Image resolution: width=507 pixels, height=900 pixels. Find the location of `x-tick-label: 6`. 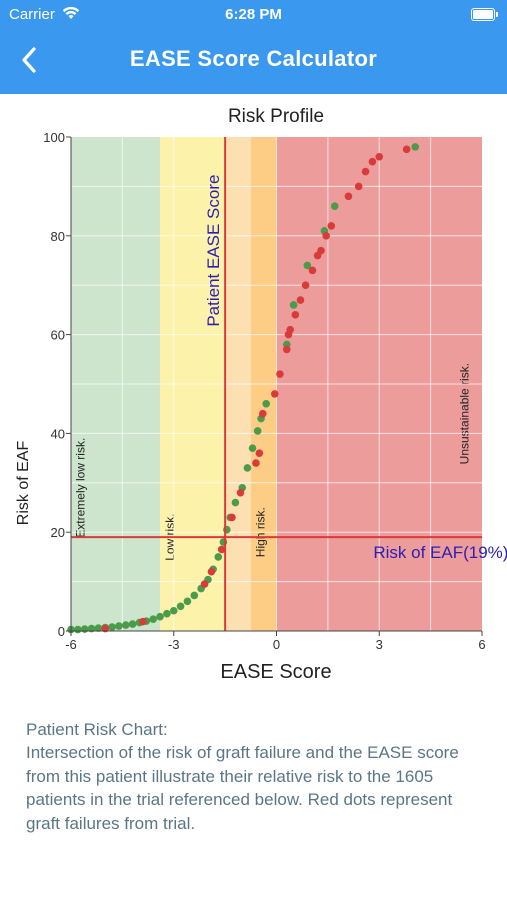

x-tick-label: 6 is located at coordinates (481, 644).